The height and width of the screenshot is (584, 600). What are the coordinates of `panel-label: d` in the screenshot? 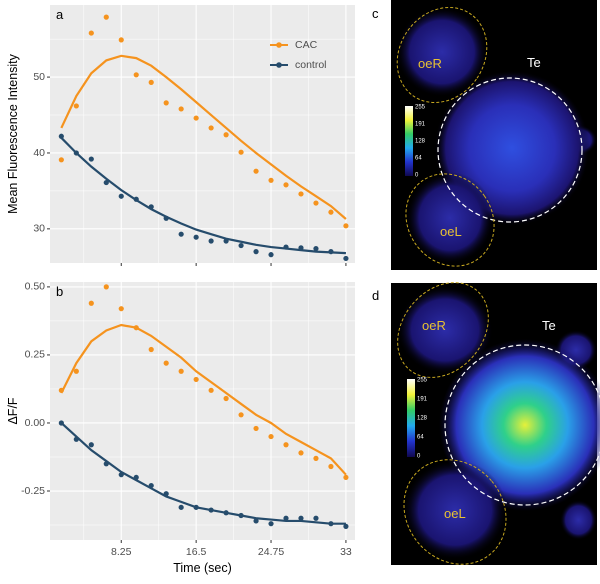 It's located at (375, 295).